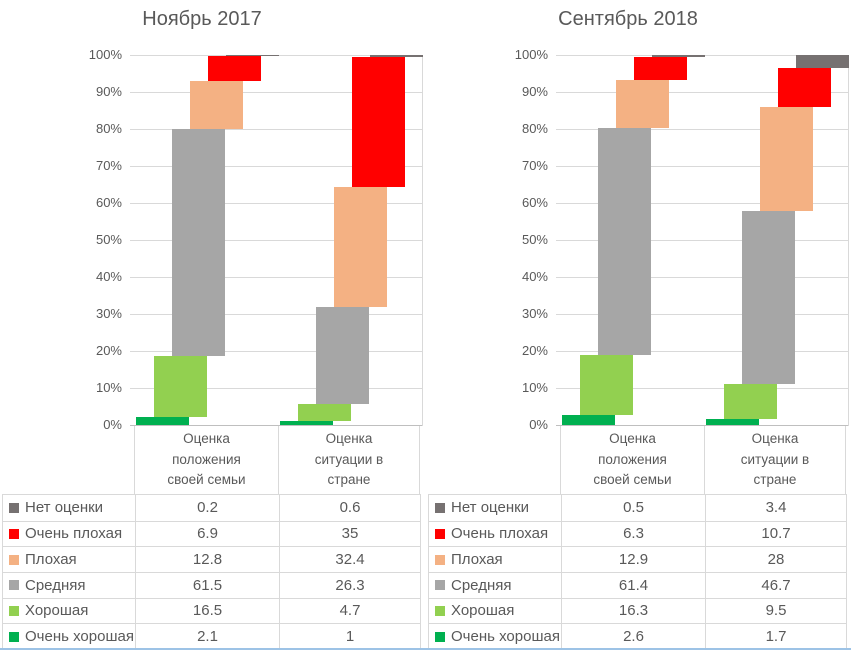 This screenshot has height=651, width=851. I want to click on value-cell: 1.7, so click(775, 636).